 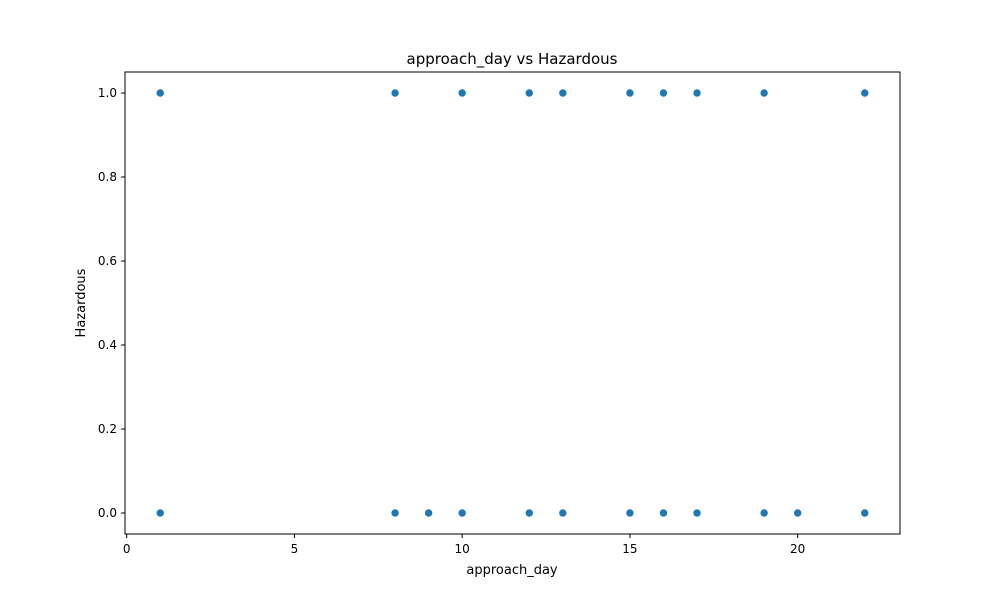 What do you see at coordinates (512, 570) in the screenshot?
I see `x-axis-label: approach_day` at bounding box center [512, 570].